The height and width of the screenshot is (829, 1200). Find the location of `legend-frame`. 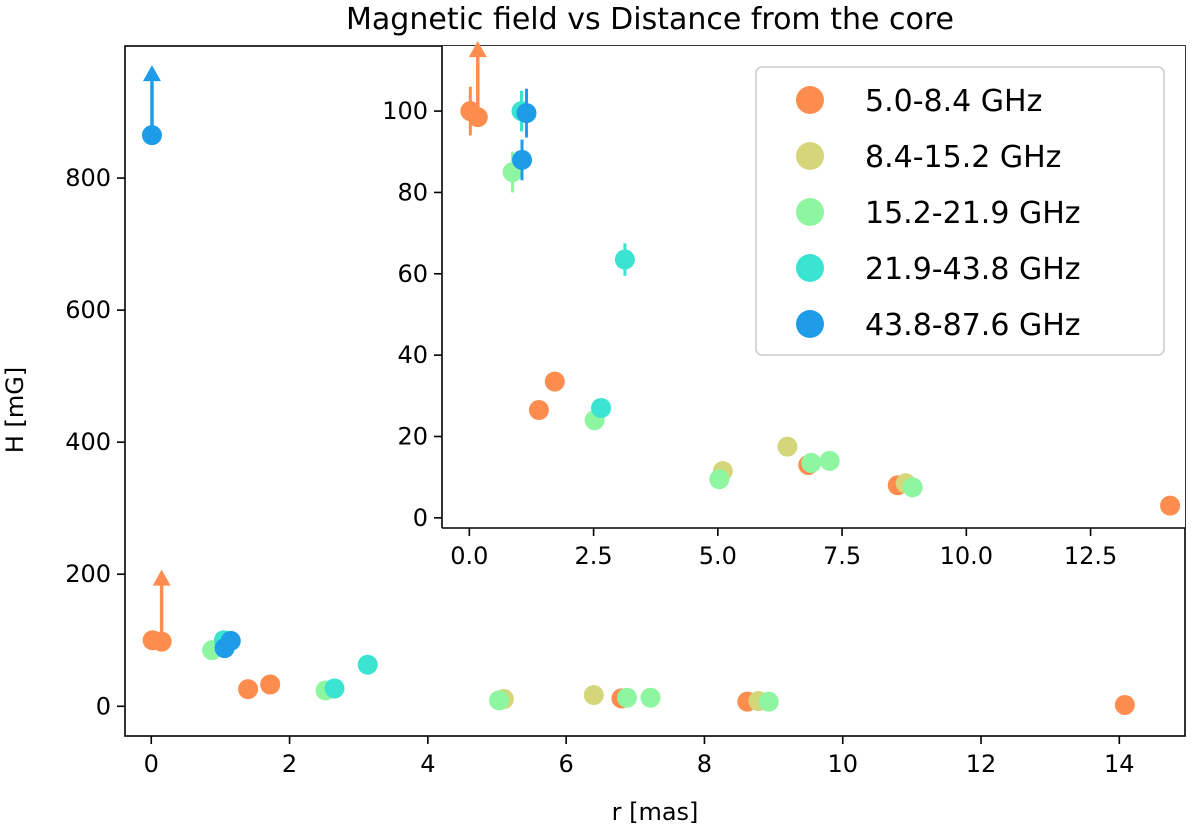

legend-frame is located at coordinates (960, 211).